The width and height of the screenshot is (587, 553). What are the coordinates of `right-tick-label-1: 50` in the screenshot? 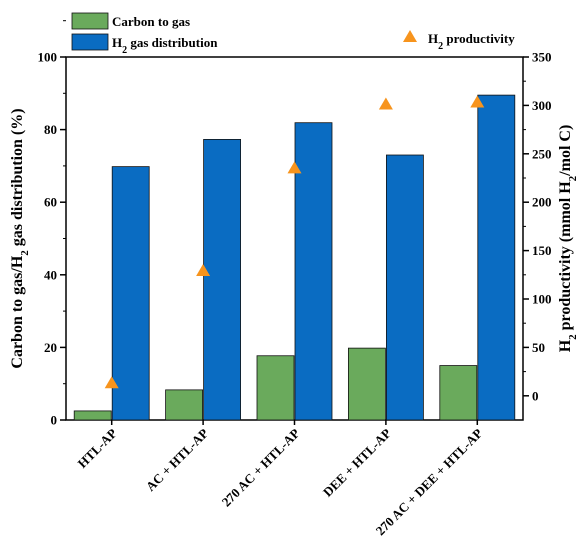 It's located at (538, 347).